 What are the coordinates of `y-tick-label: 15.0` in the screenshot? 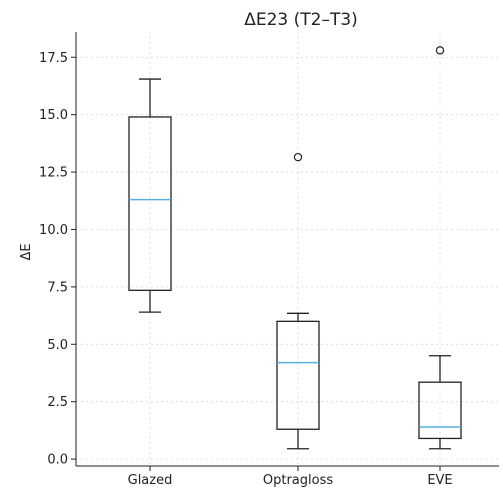 It's located at (53, 115).